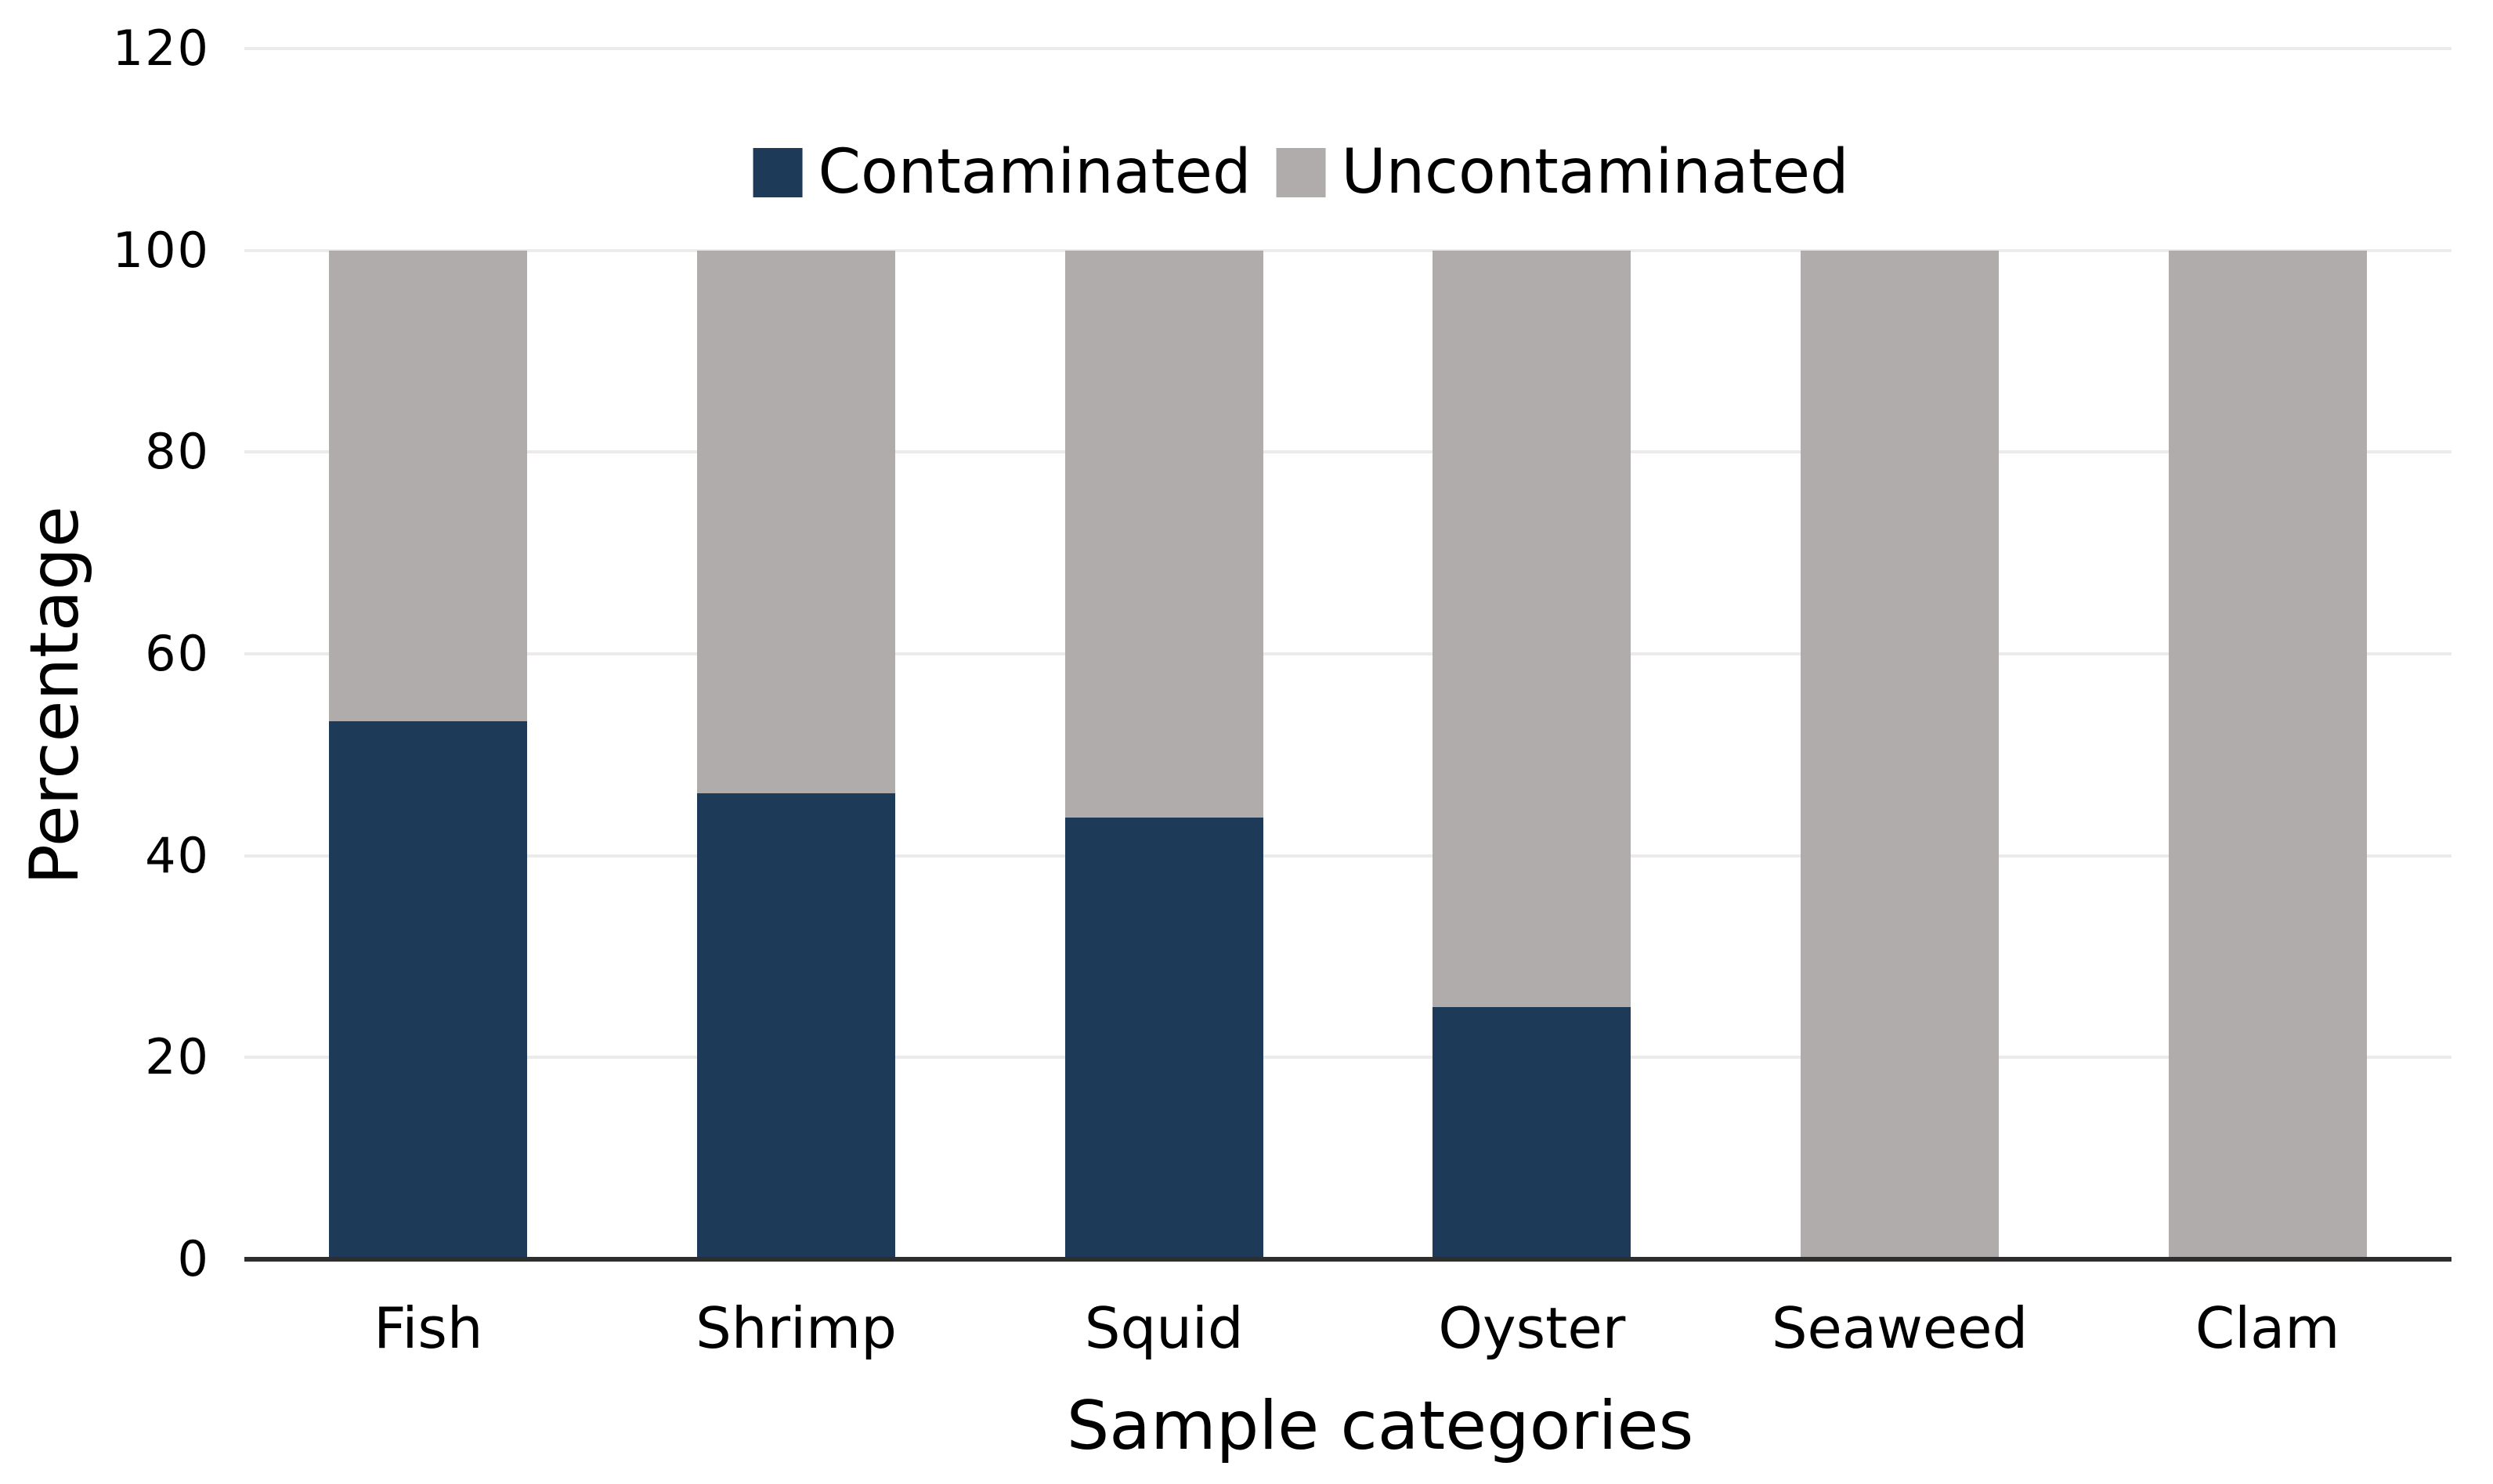  I want to click on legend-item-contaminated: Contaminated, so click(1003, 172).